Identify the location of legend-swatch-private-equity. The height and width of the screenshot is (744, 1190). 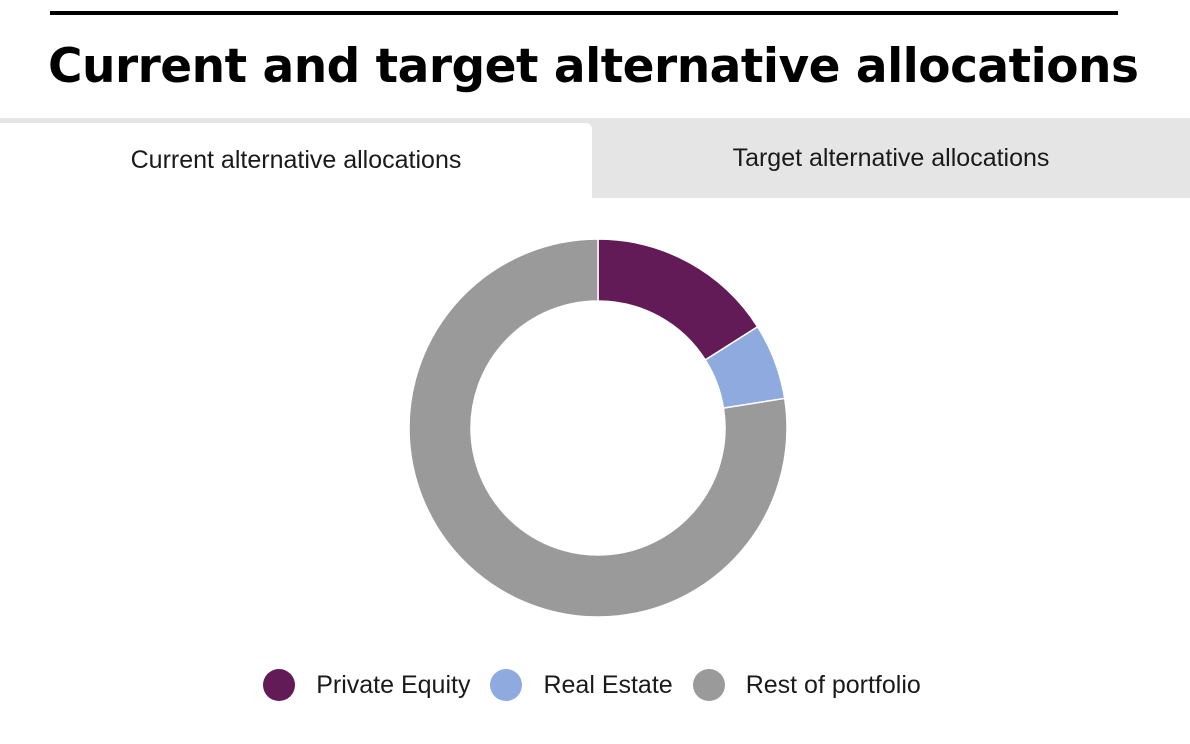
(279, 685).